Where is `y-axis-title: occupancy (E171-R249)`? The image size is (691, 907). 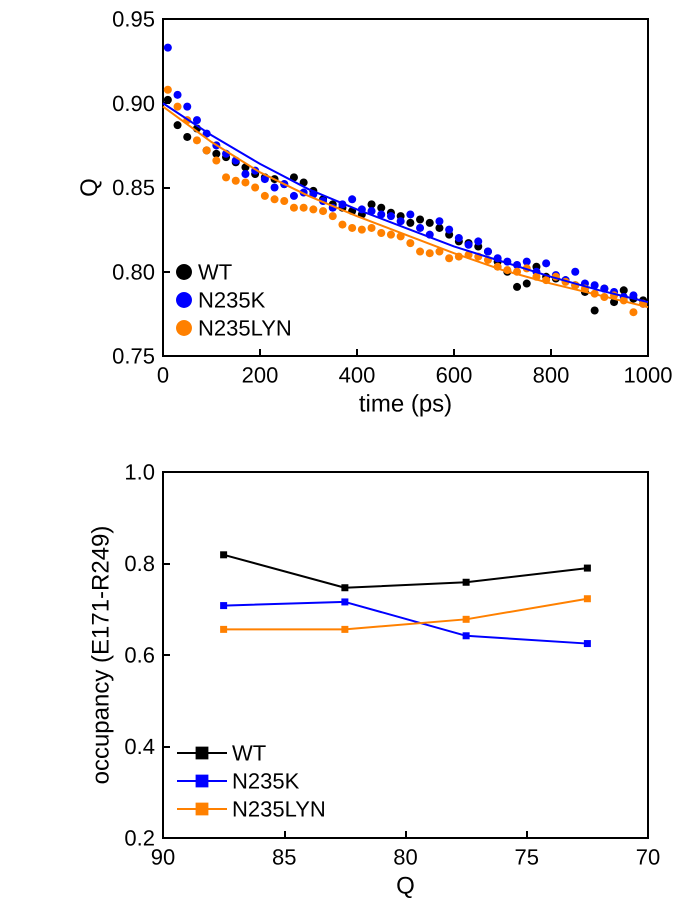
y-axis-title: occupancy (E171-R249) is located at coordinates (101, 655).